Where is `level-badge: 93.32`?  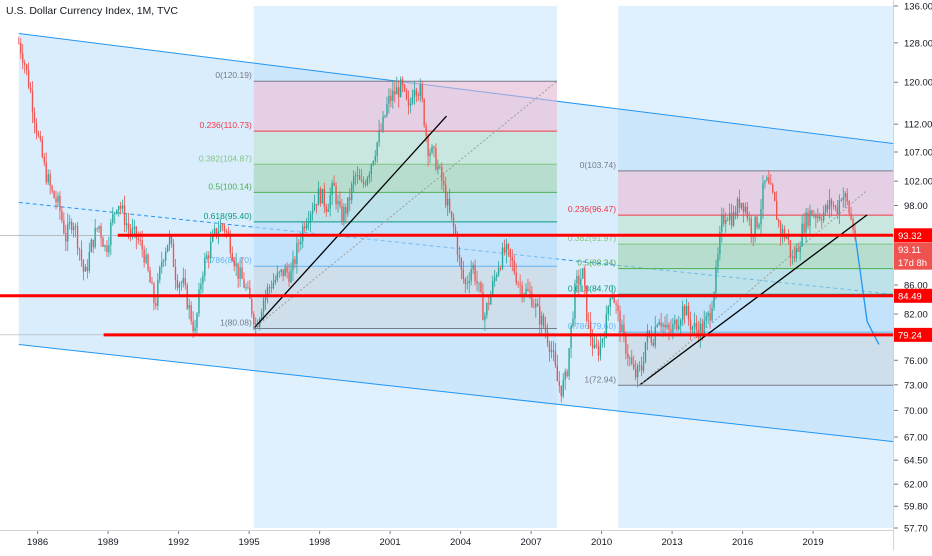
level-badge: 93.32 is located at coordinates (910, 236).